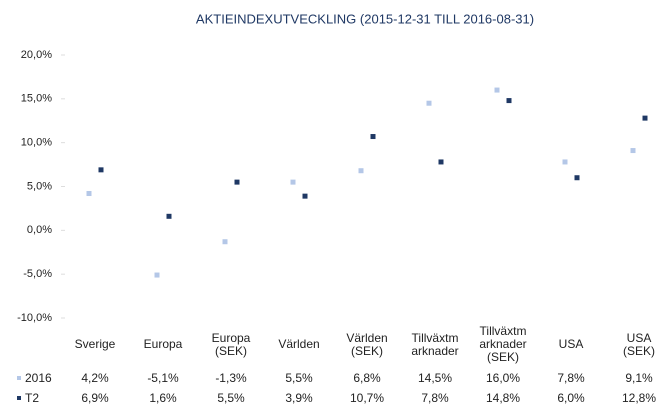 The height and width of the screenshot is (405, 660). Describe the element at coordinates (34, 318) in the screenshot. I see `y-tick-label: -10,0%` at that location.